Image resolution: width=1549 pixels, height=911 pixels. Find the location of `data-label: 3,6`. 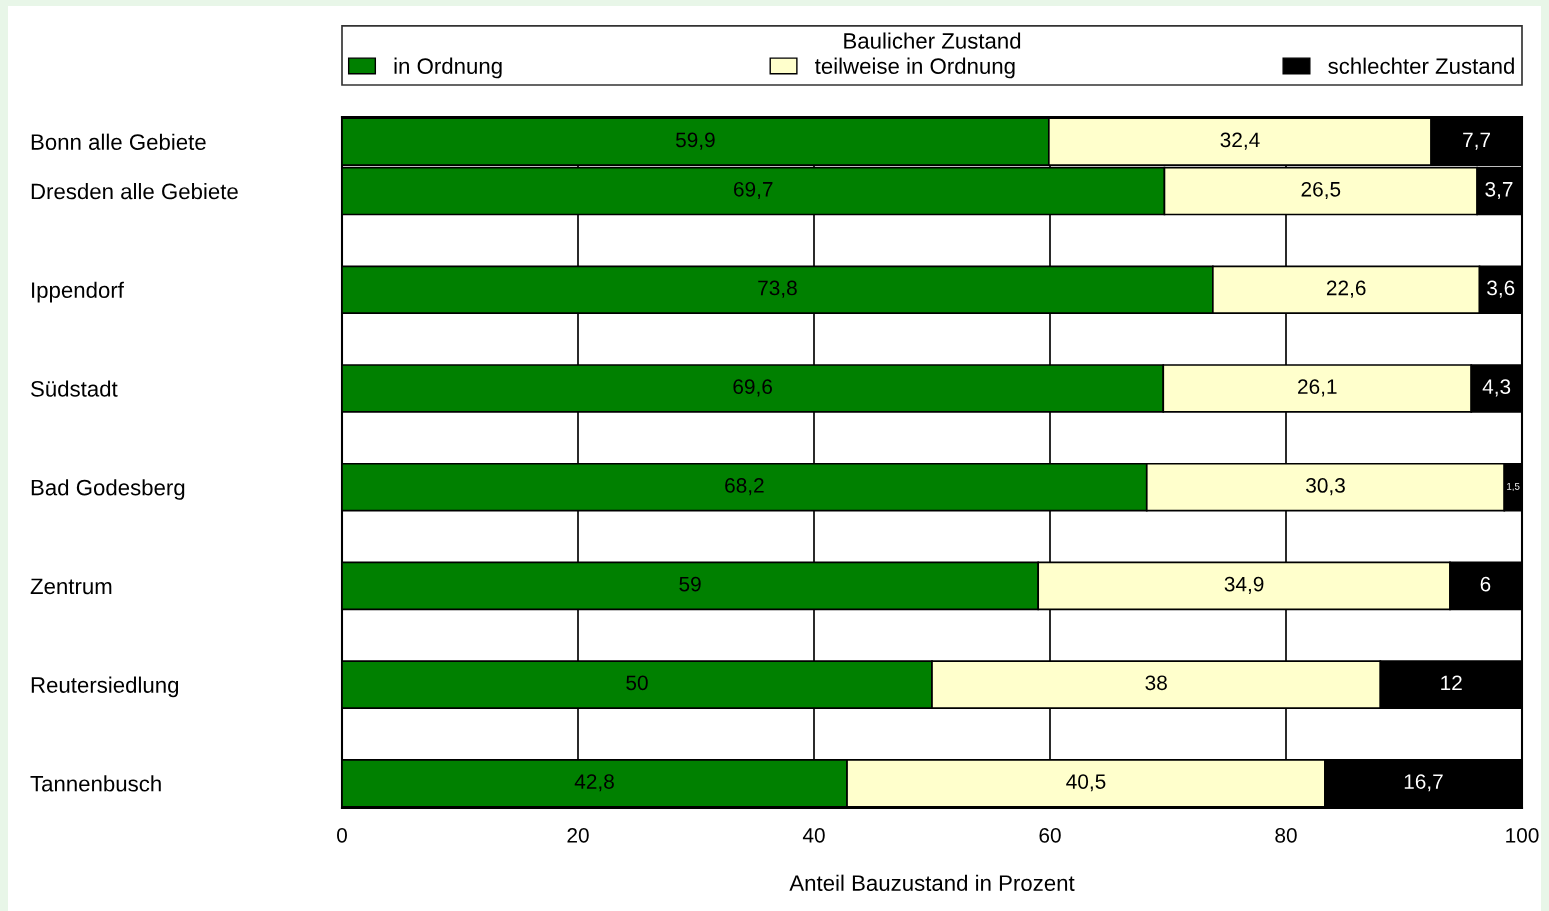

data-label: 3,6 is located at coordinates (1501, 289).